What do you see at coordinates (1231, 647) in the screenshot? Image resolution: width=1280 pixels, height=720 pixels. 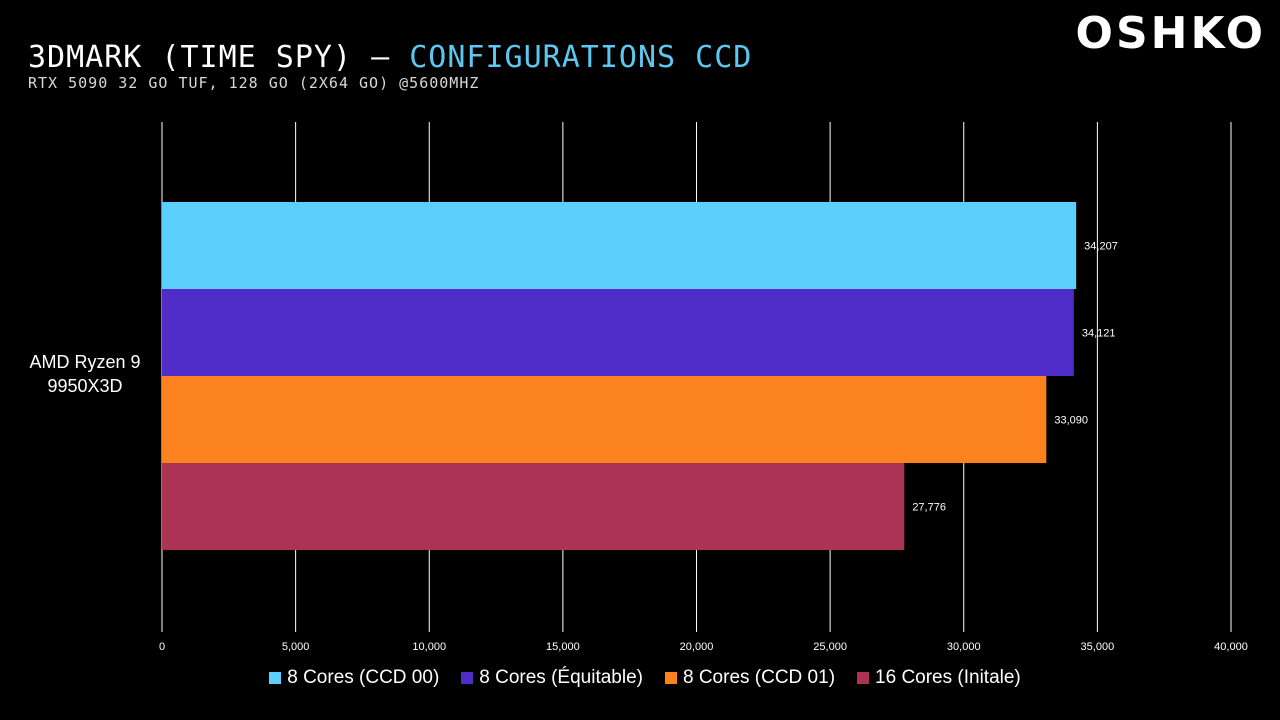 I see `x-tick-label: 40,000` at bounding box center [1231, 647].